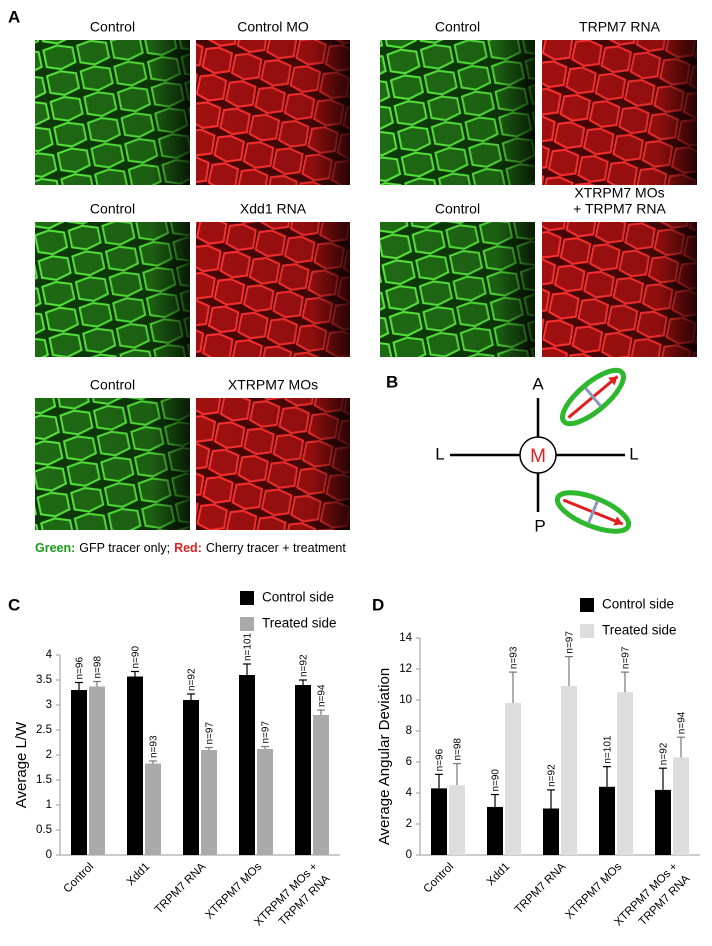 This screenshot has width=712, height=946. What do you see at coordinates (44, 730) in the screenshot?
I see `y-tick-label: 2.5` at bounding box center [44, 730].